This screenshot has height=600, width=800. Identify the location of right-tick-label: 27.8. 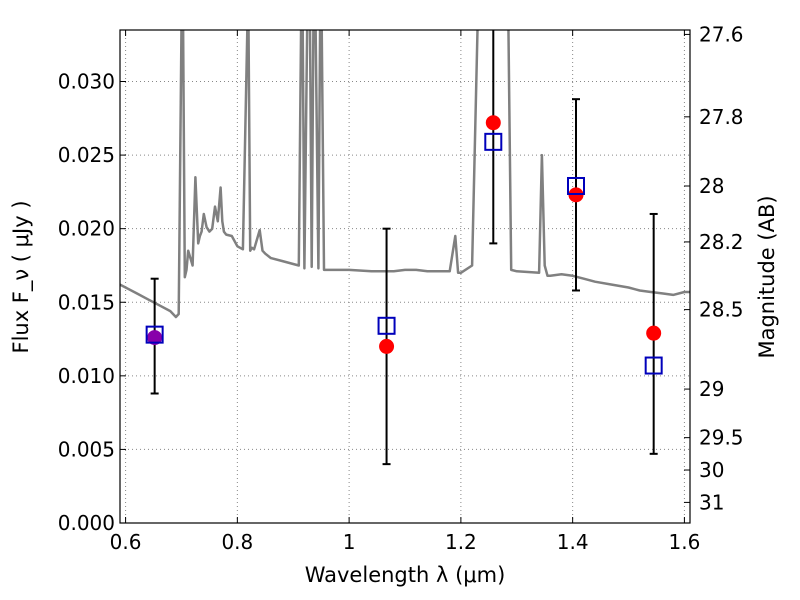
(721, 117).